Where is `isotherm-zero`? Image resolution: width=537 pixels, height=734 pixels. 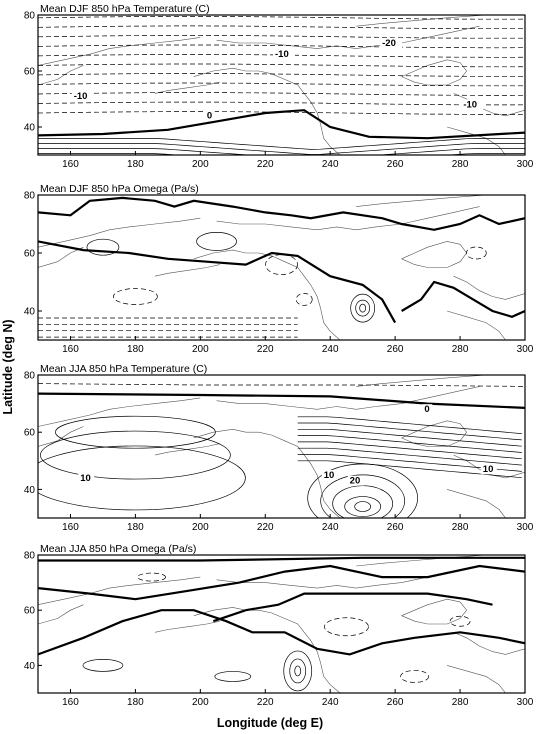
isotherm-zero is located at coordinates (281, 400).